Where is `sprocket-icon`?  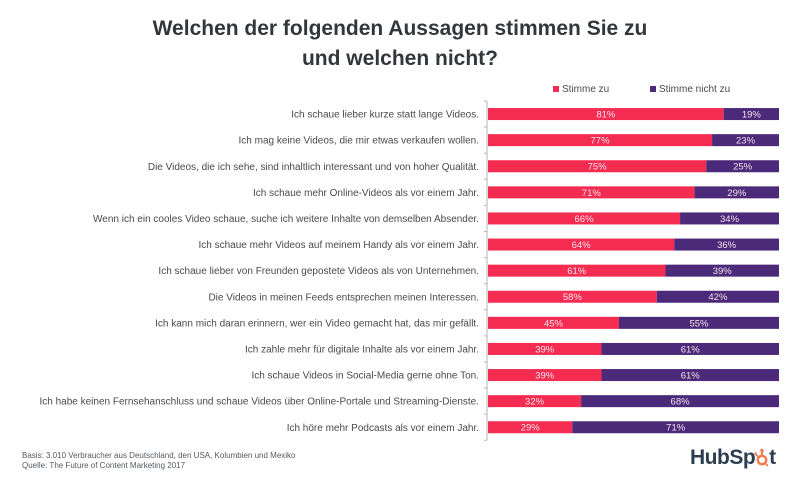
sprocket-icon is located at coordinates (761, 457).